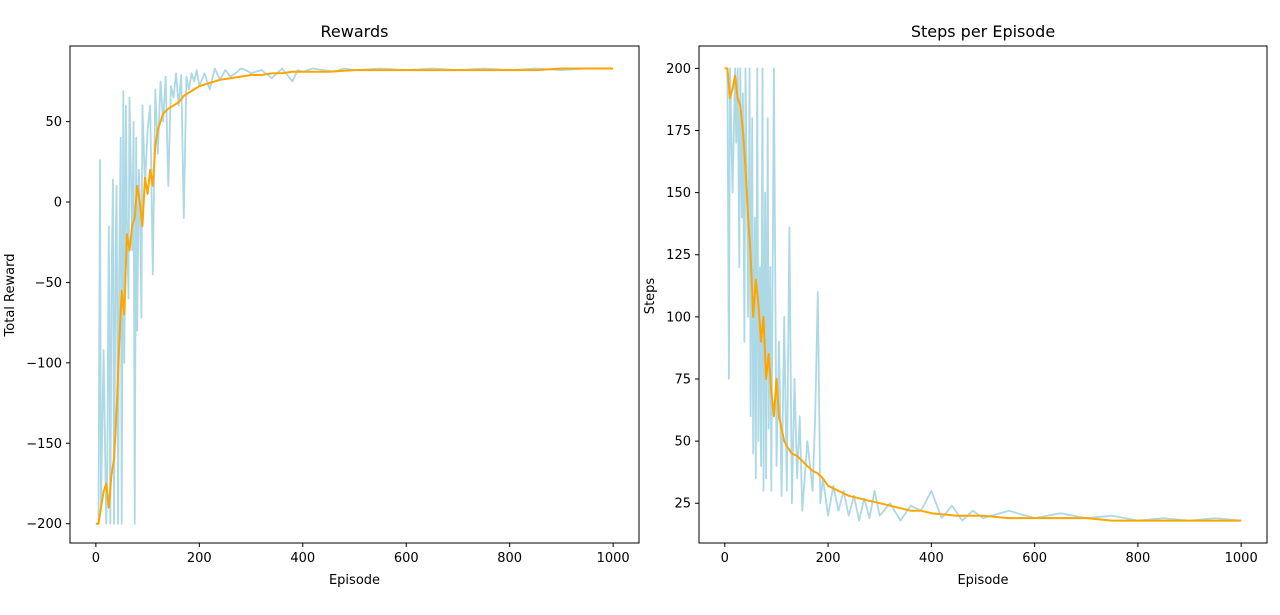 This screenshot has width=1280, height=615. I want to click on rewards-y-tick-label: −150, so click(44, 444).